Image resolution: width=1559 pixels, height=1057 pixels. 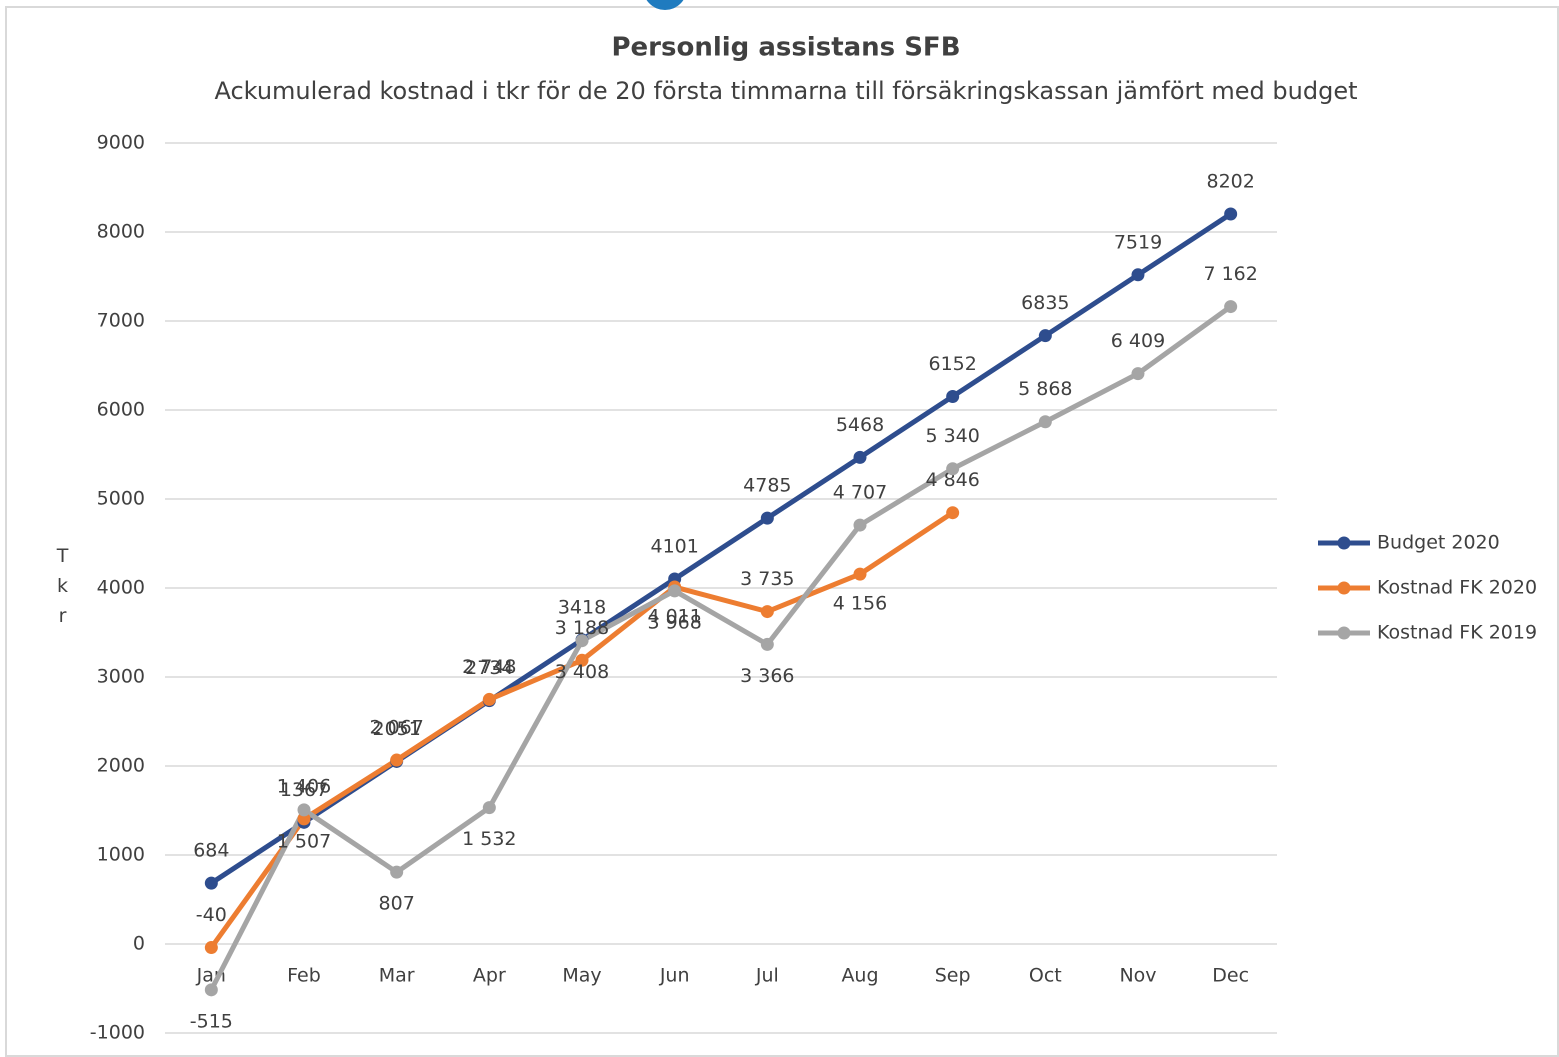 What do you see at coordinates (397, 904) in the screenshot?
I see `data-label: 807` at bounding box center [397, 904].